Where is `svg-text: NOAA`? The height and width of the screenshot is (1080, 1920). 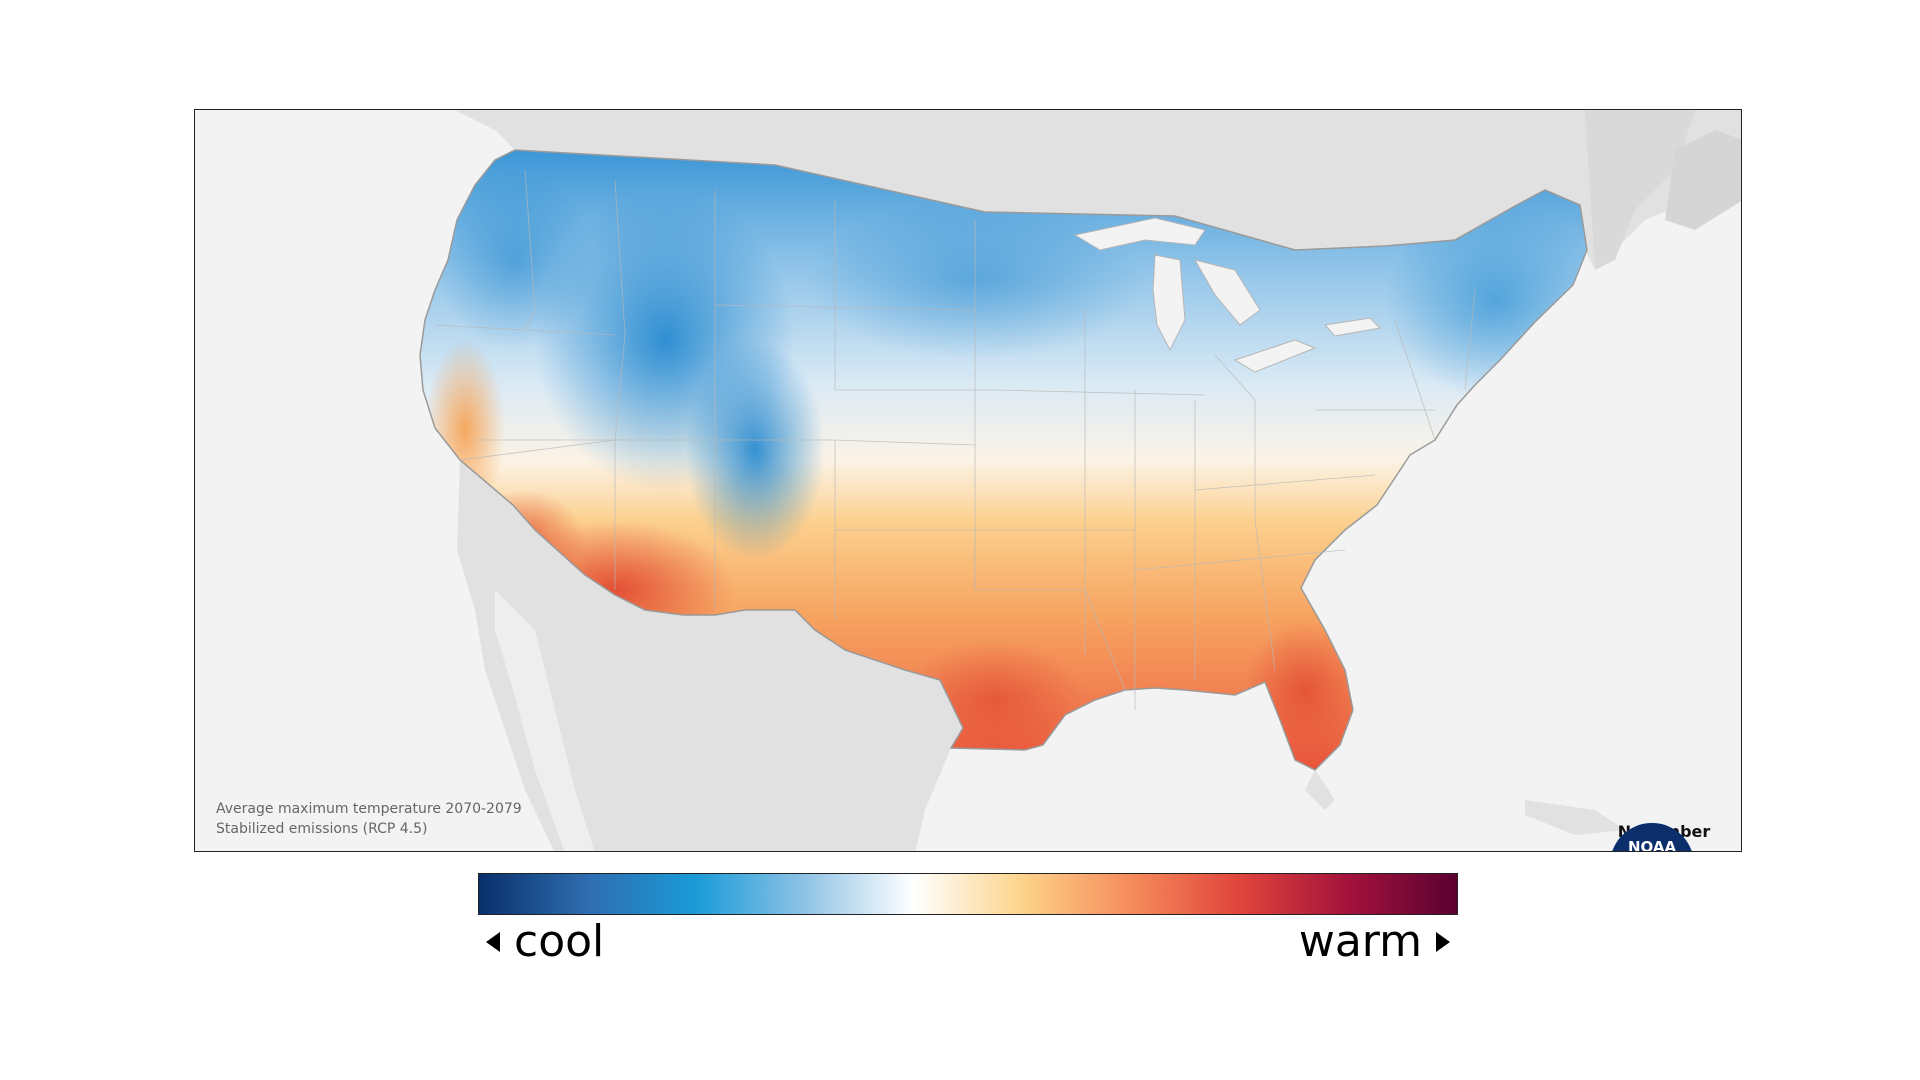
svg-text: NOAA is located at coordinates (1652, 845).